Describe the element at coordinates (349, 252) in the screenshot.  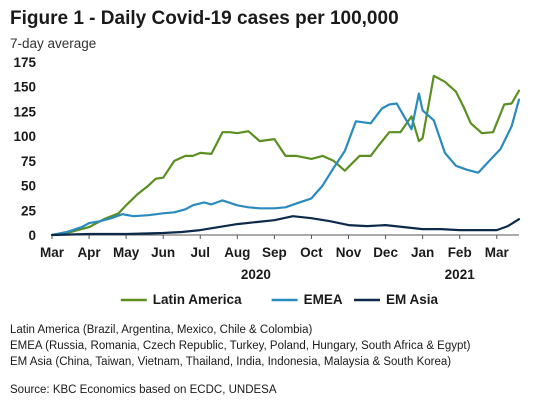
I see `x-tick-label: Nov` at that location.